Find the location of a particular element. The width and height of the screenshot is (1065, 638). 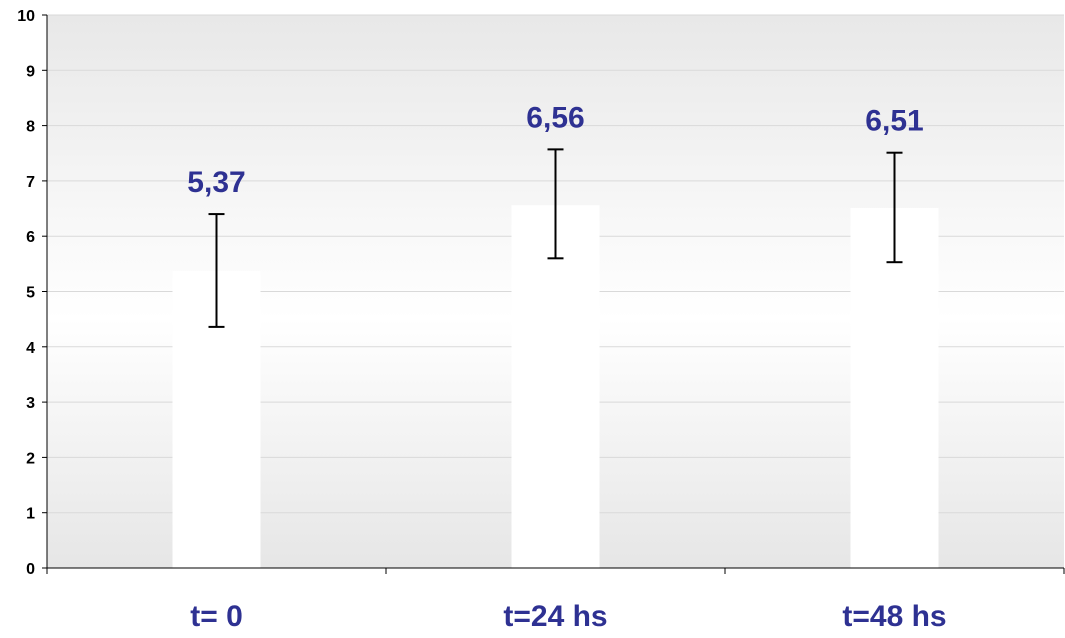

y-tick-label: 0 is located at coordinates (30, 569).